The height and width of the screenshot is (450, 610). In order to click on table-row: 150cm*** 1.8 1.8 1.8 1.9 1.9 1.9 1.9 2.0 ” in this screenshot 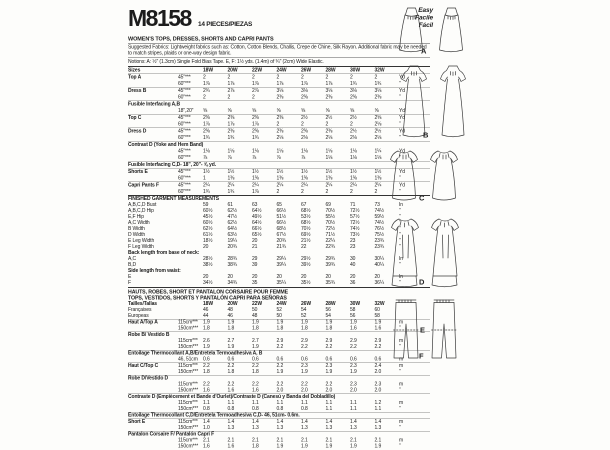, I will do `click(279, 372)`.